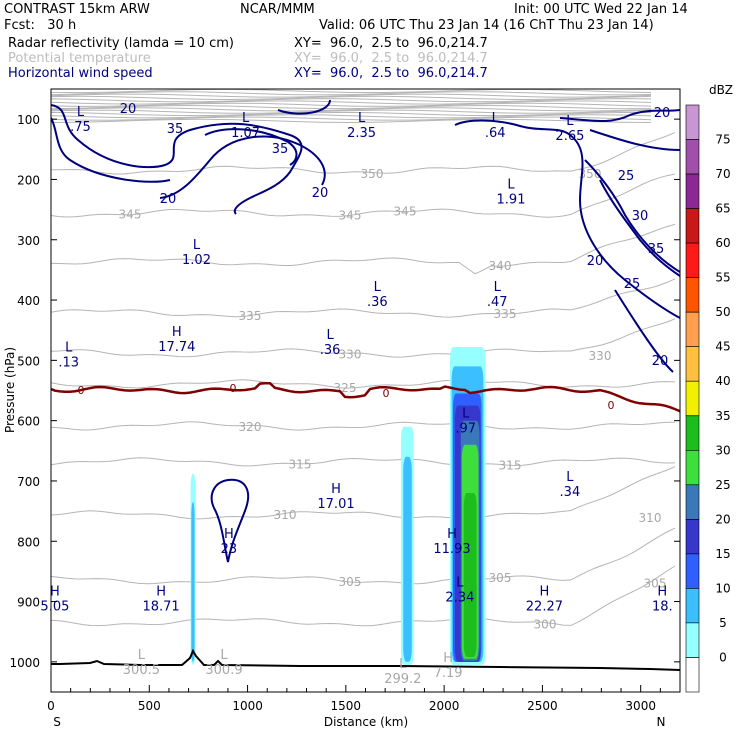 This screenshot has height=740, width=740. I want to click on field-reflectivity-xy: XY= 96.0, 2.5 to 96.0,214.7, so click(391, 43).